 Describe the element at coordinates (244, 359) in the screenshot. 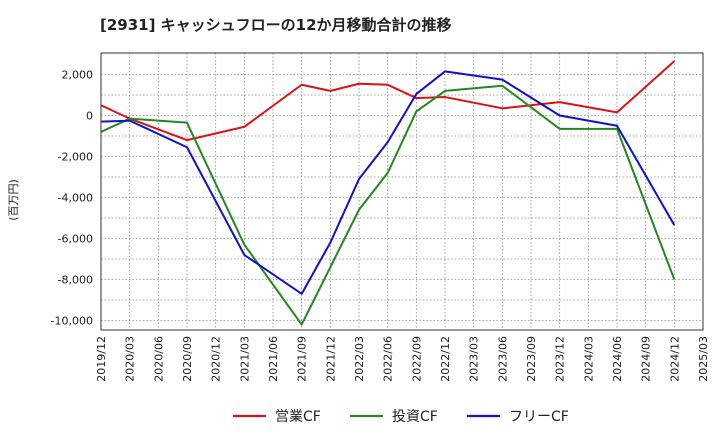

I see `x-tick-label: 2021/03` at that location.